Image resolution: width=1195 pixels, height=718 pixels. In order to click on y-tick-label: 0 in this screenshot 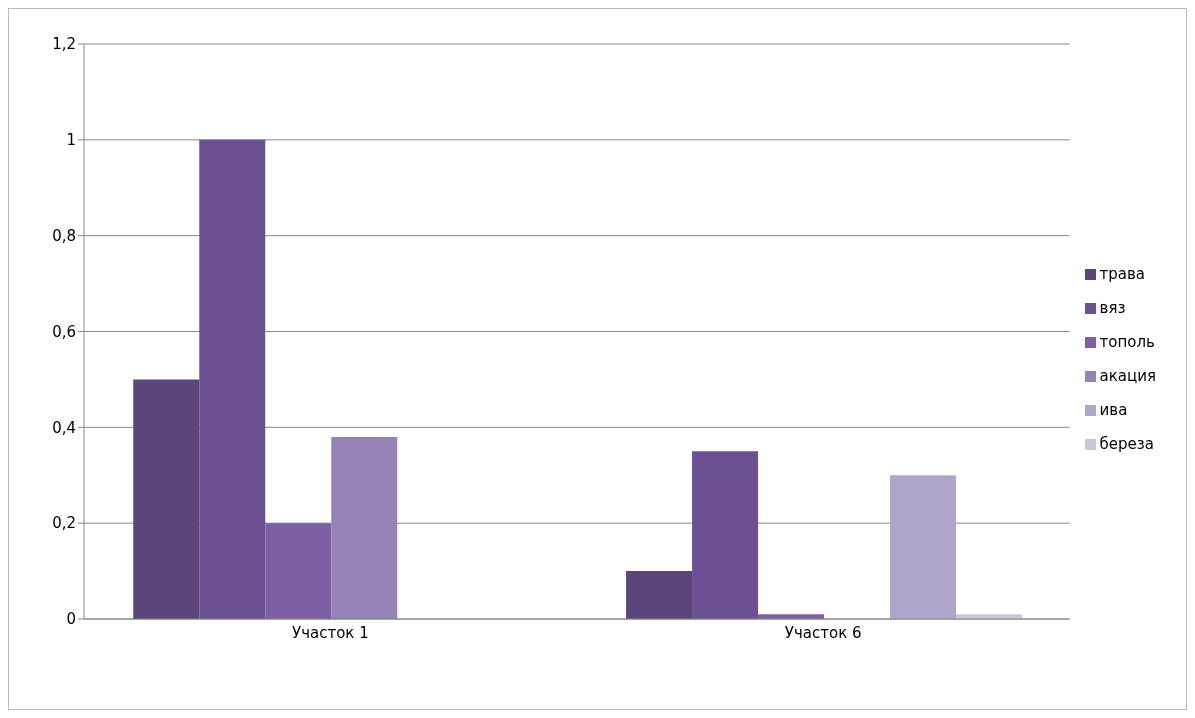, I will do `click(71, 619)`.